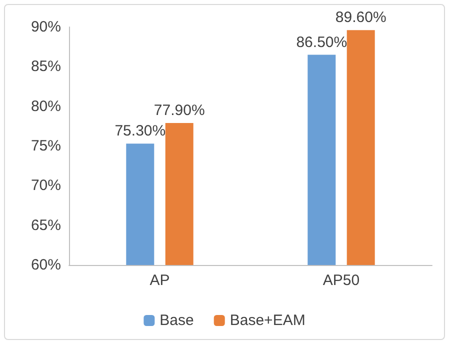 The height and width of the screenshot is (346, 451). What do you see at coordinates (45, 106) in the screenshot?
I see `y-tick-label: 80%` at bounding box center [45, 106].